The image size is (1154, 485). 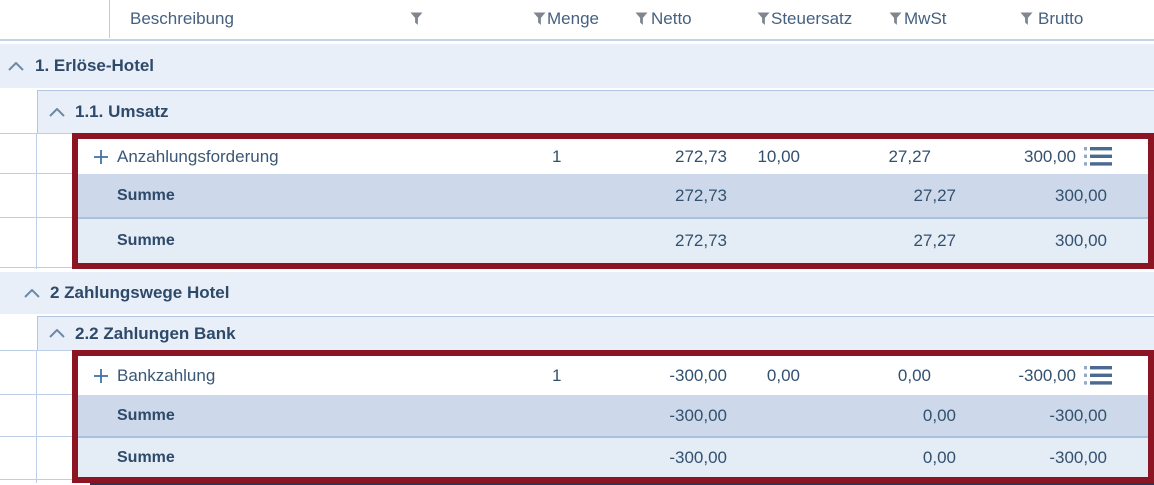 What do you see at coordinates (577, 40) in the screenshot?
I see `header-underline` at bounding box center [577, 40].